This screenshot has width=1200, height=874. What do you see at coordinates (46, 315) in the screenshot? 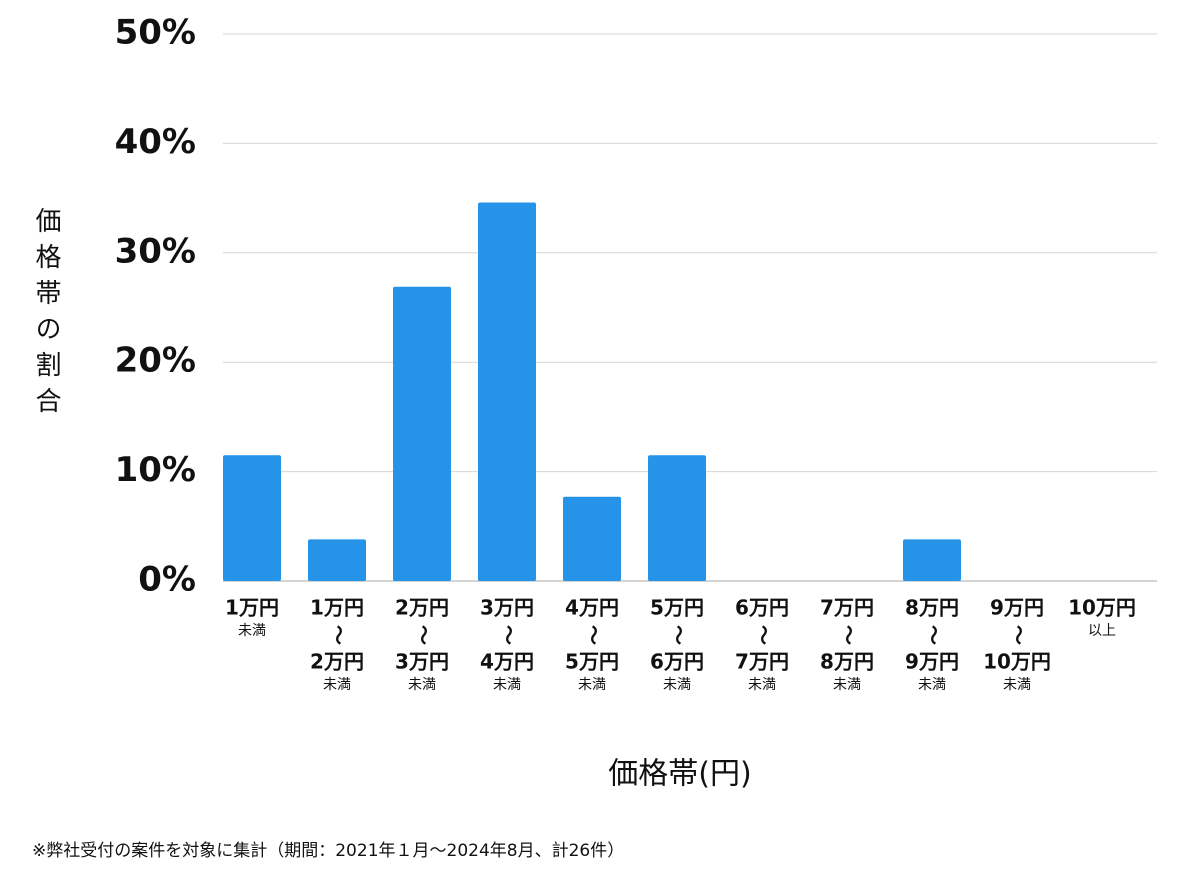
I see `y-axis-title: 価格帯の割合` at bounding box center [46, 315].